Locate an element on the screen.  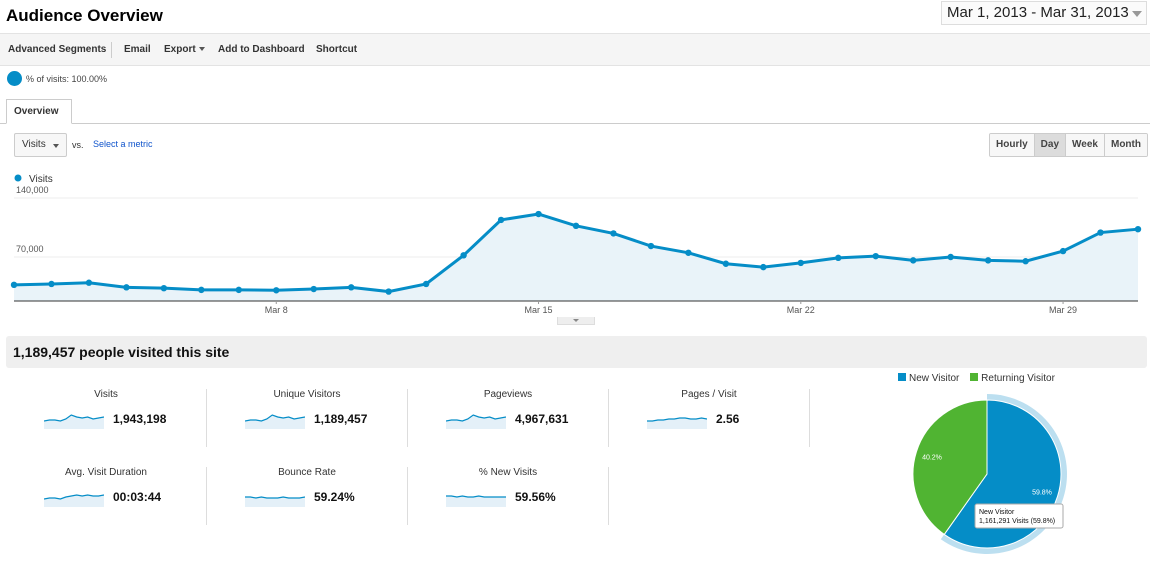
pie-tooltip-title: New Visitor is located at coordinates (997, 512).